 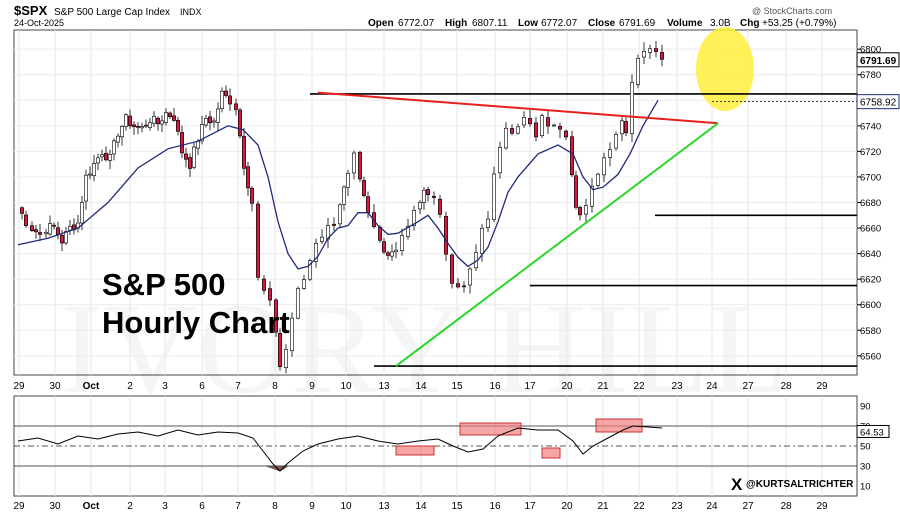 I want to click on highlight-layer, so click(x=725, y=69).